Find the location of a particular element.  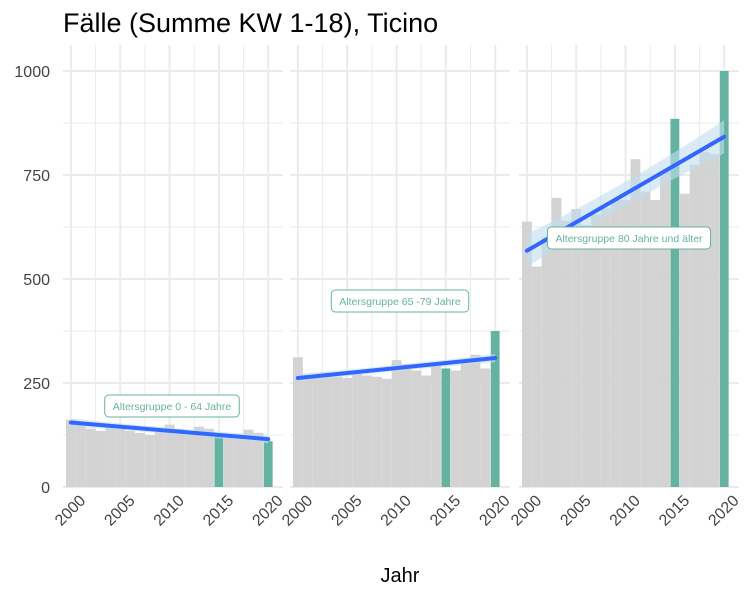

y-tick-label: 250 is located at coordinates (36, 384).